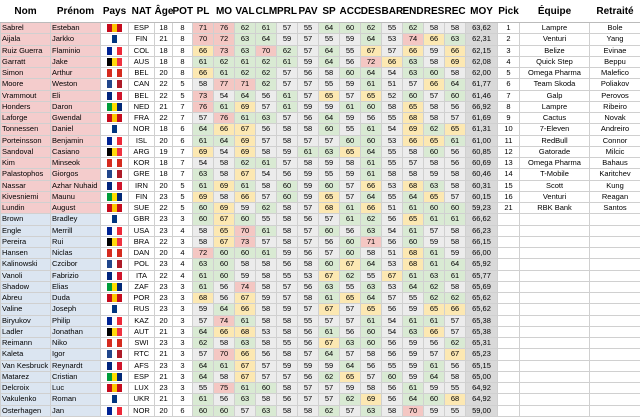  What do you see at coordinates (25, 163) in the screenshot?
I see `name-cell: Kim` at bounding box center [25, 163].